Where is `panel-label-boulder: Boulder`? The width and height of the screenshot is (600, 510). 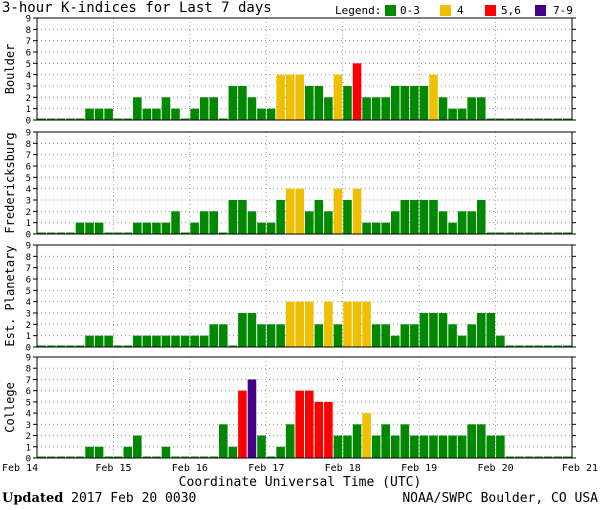 panel-label-boulder: Boulder is located at coordinates (10, 69).